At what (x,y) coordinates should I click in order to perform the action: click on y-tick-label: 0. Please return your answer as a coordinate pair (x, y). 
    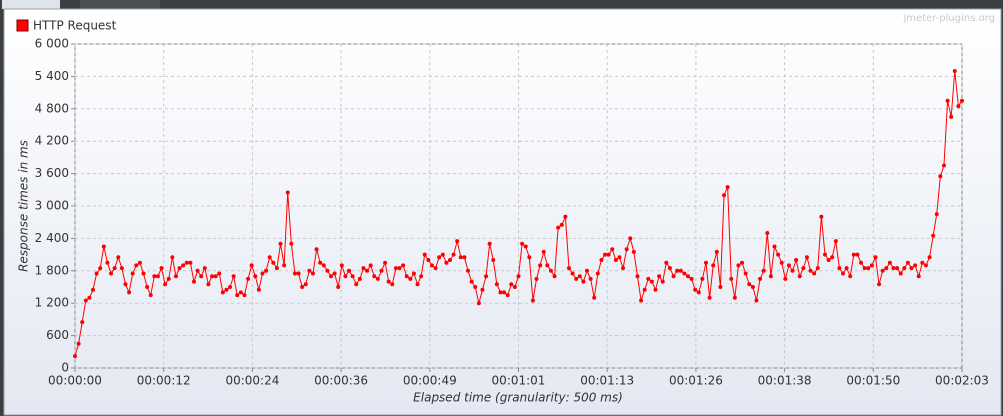
    Looking at the image, I should click on (65, 368).